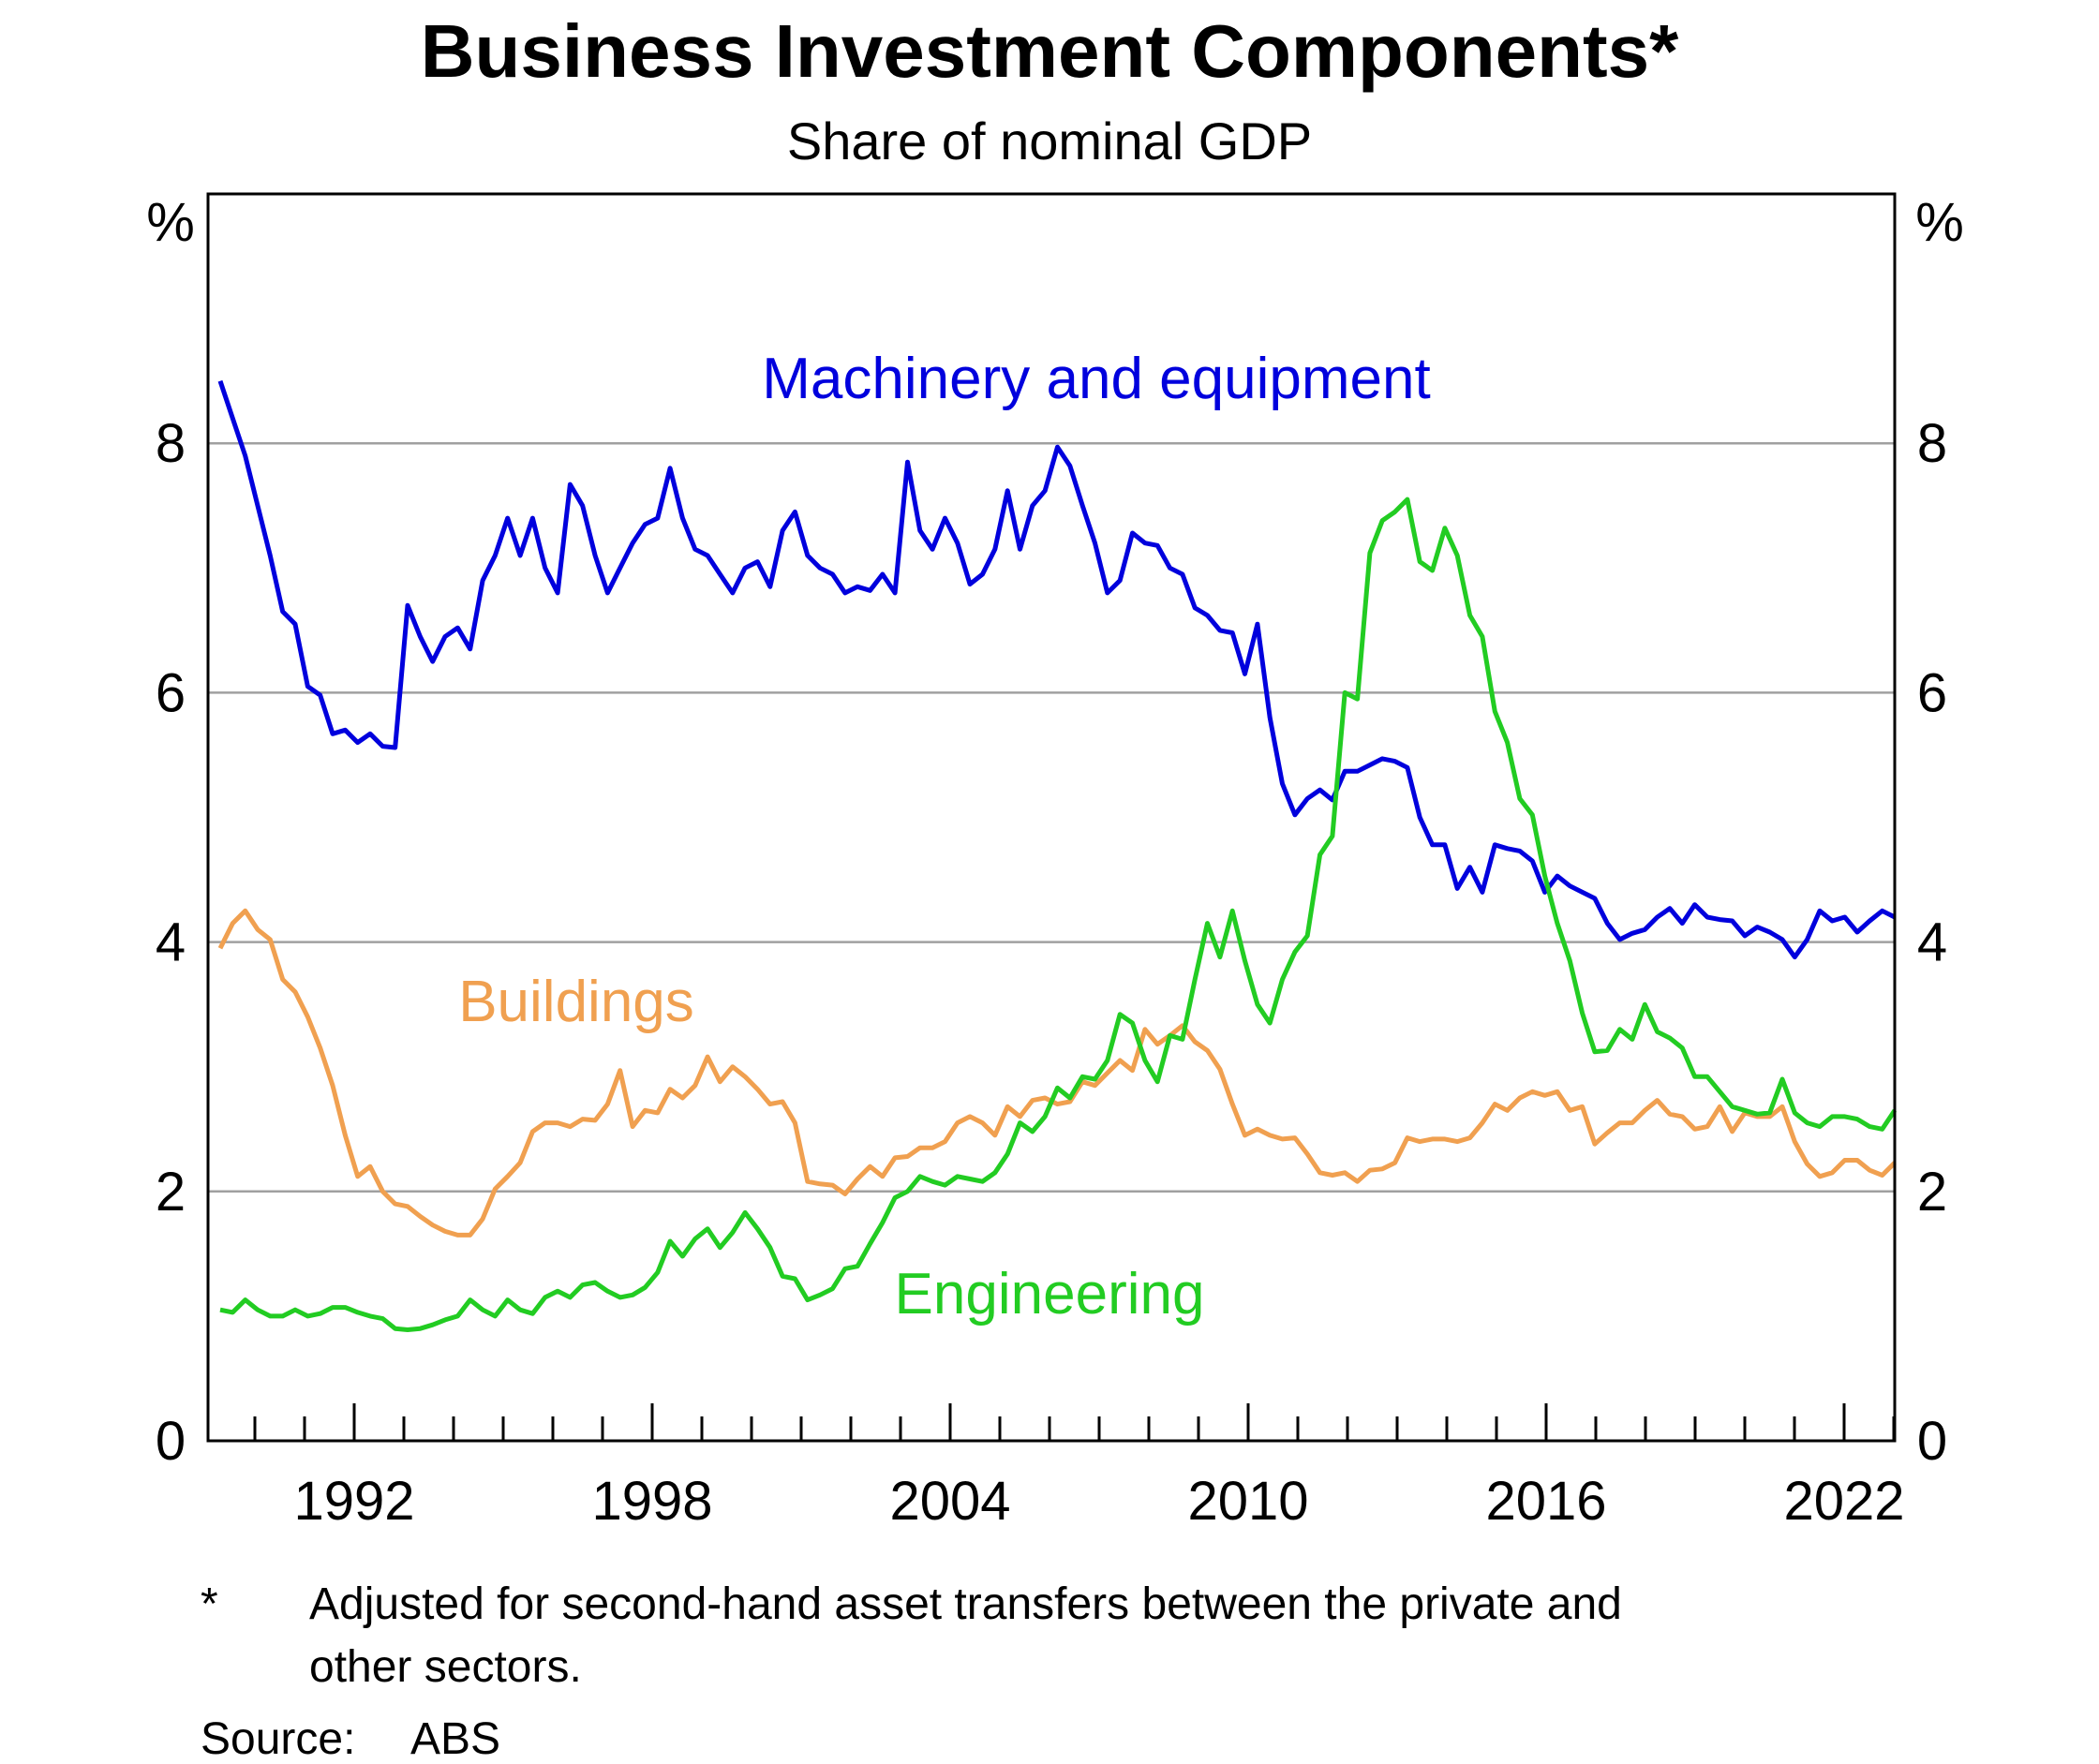  Describe the element at coordinates (1932, 692) in the screenshot. I see `y-tick-right-6: 6` at that location.